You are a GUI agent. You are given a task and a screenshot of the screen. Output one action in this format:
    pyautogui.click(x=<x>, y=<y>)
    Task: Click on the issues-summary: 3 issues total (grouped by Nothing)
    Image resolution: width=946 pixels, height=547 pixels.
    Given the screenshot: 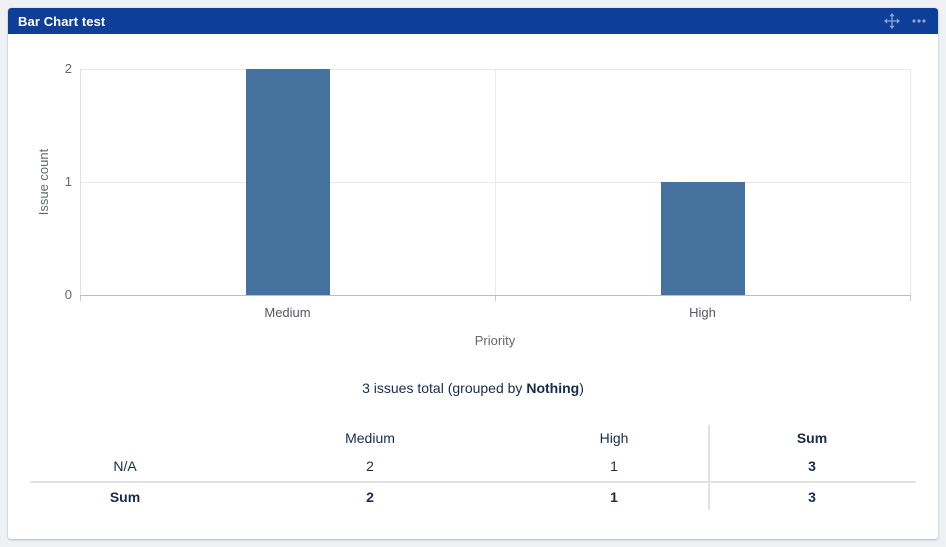 What is the action you would take?
    pyautogui.click(x=473, y=388)
    